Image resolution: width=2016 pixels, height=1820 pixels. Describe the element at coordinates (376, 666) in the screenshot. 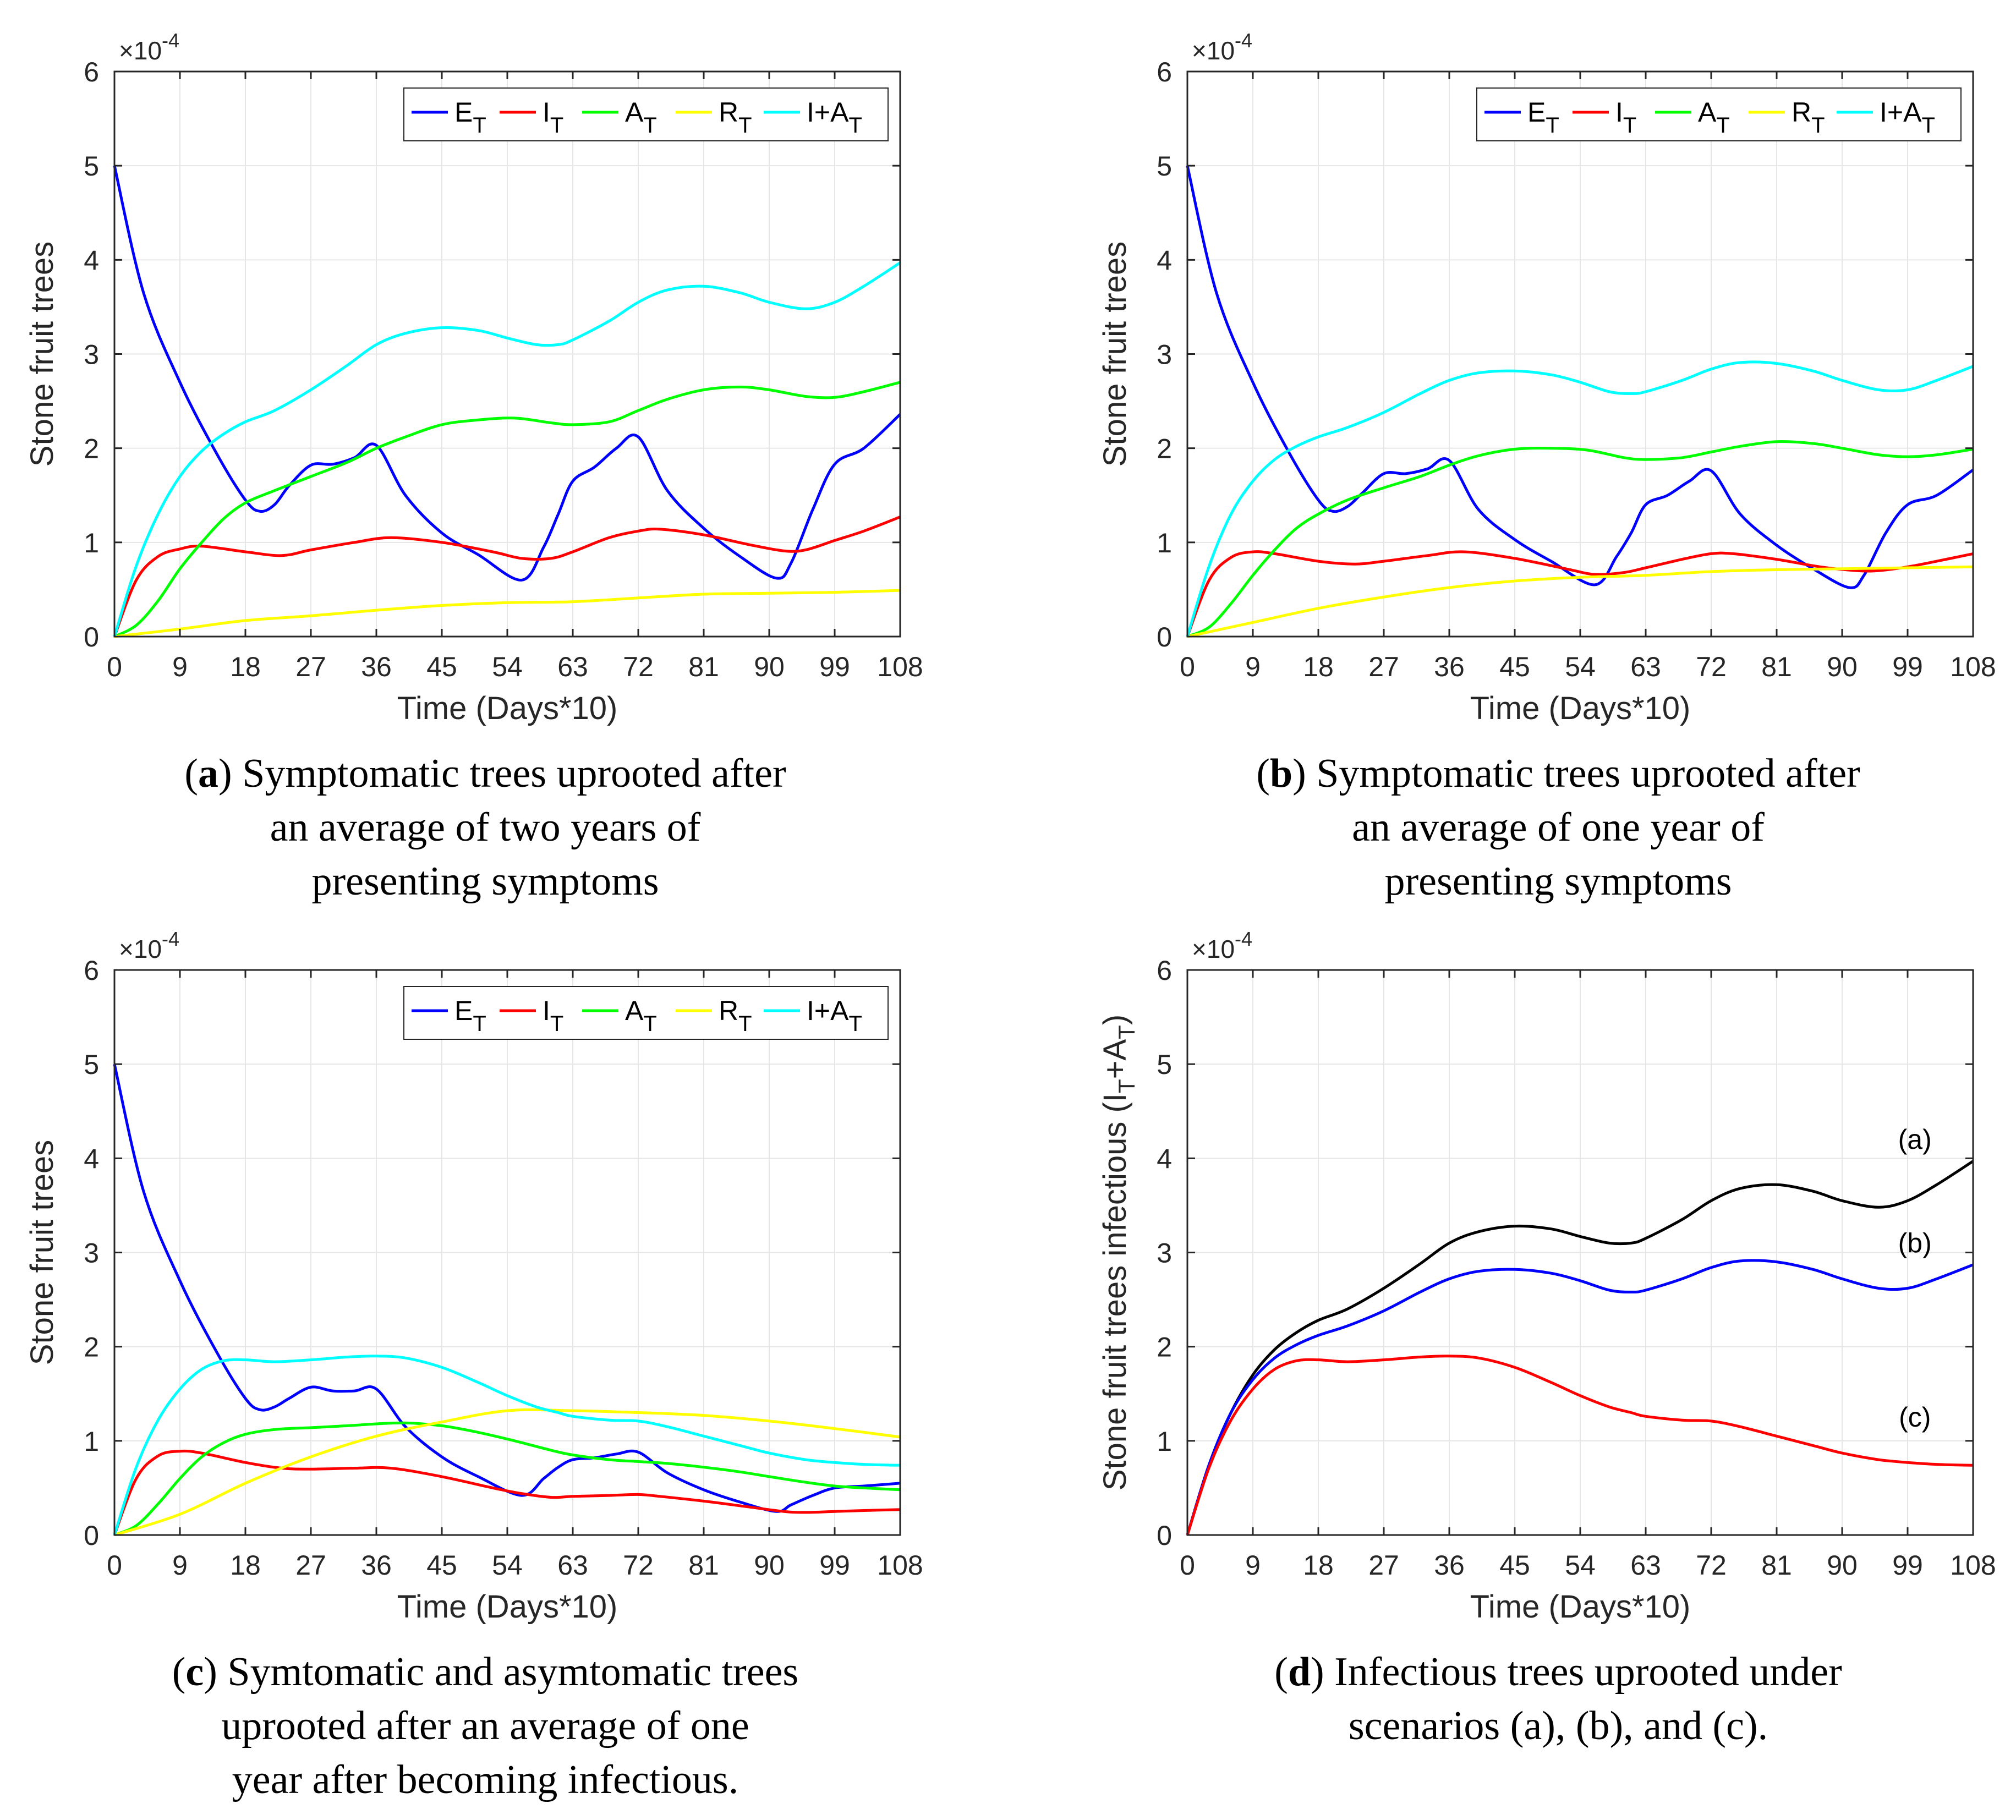

I see `x-tick-label: 36` at that location.